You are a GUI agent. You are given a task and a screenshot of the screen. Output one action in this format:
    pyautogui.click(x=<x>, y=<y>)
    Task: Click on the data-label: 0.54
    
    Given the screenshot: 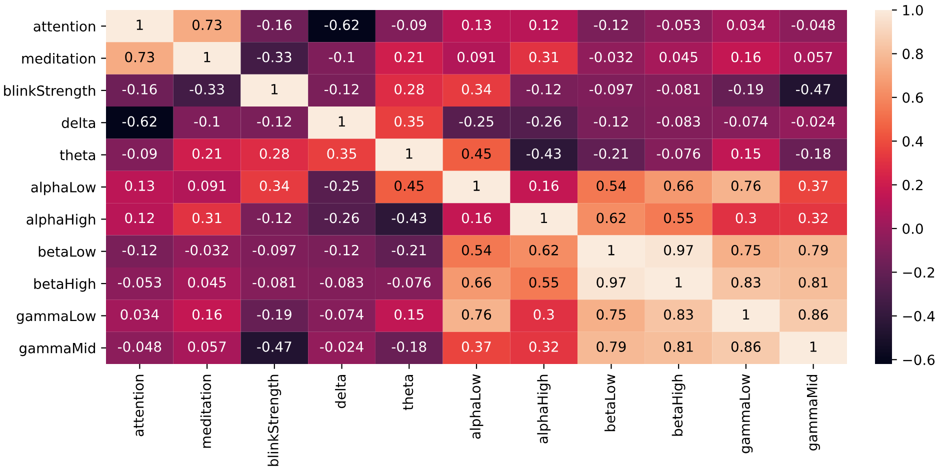 What is the action you would take?
    pyautogui.click(x=611, y=186)
    